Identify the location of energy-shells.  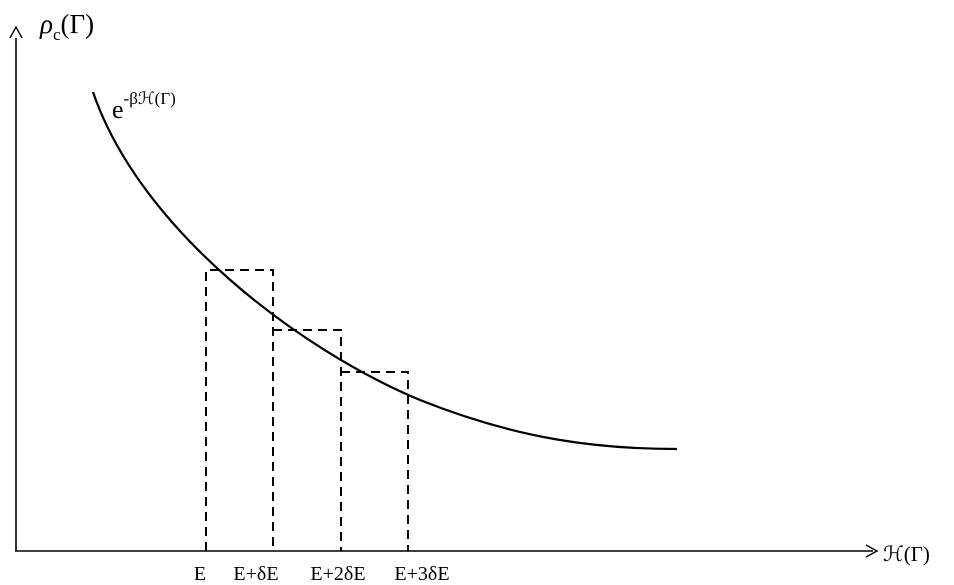
(307, 410).